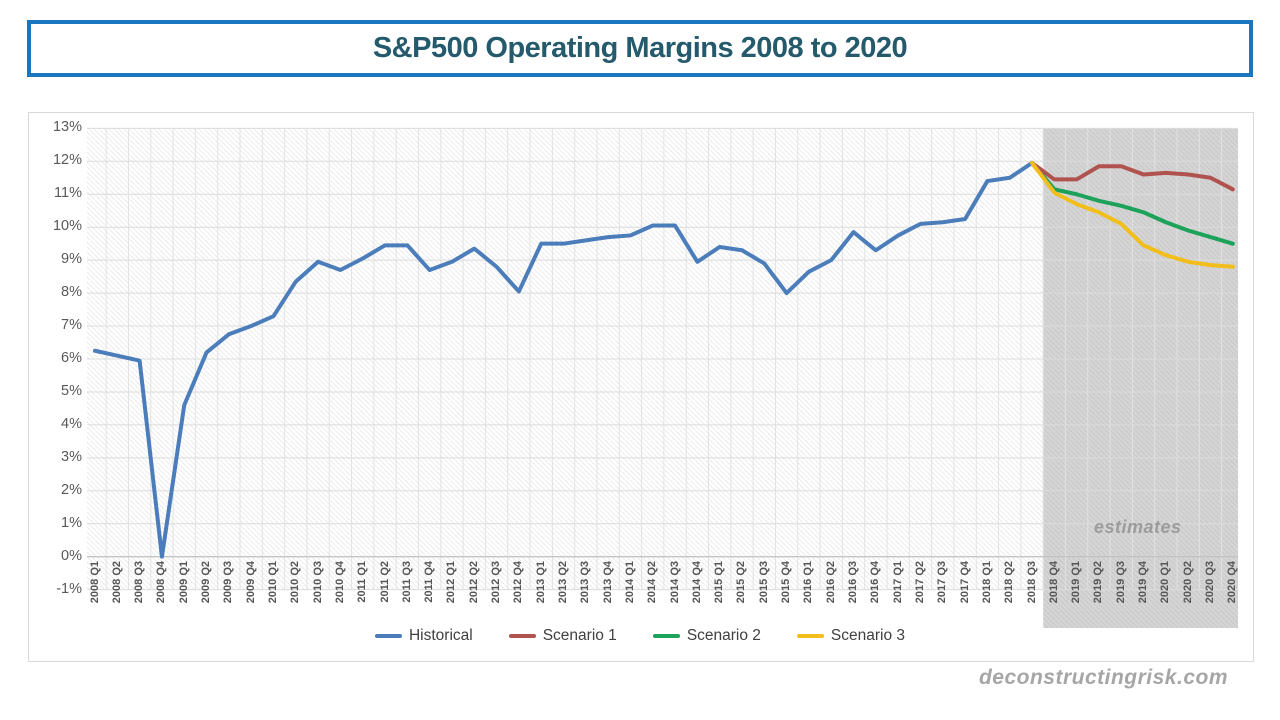 The height and width of the screenshot is (720, 1280). Describe the element at coordinates (272, 582) in the screenshot. I see `x-axis-tick-label: 2010 Q1` at that location.